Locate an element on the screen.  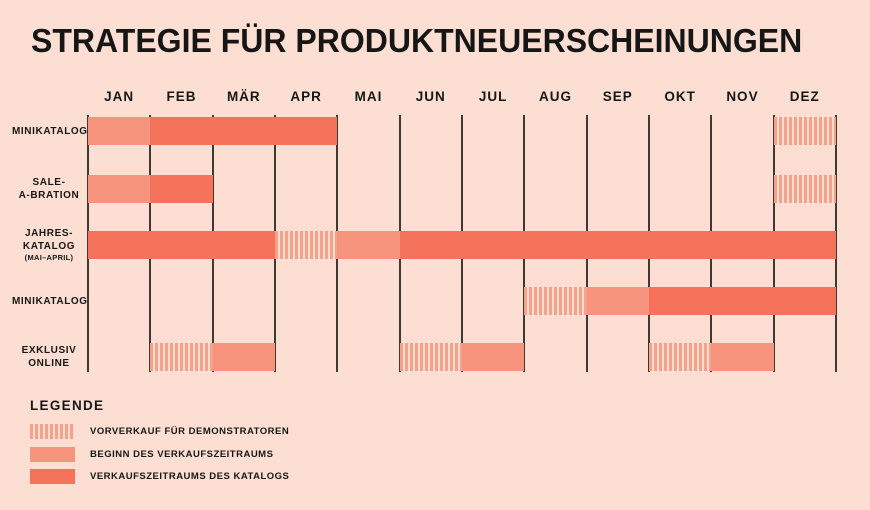
legend-item: VERKAUFSZEITRAUMS DES KATALOGS is located at coordinates (159, 476).